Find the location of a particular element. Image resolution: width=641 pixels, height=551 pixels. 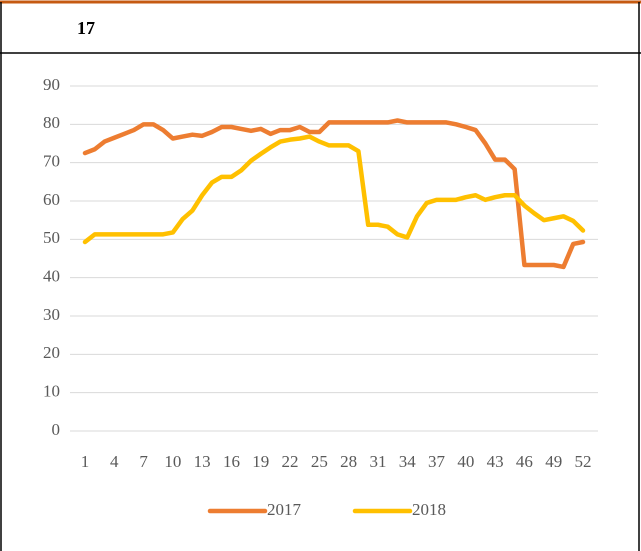

x-tick-label: 7 is located at coordinates (143, 461).